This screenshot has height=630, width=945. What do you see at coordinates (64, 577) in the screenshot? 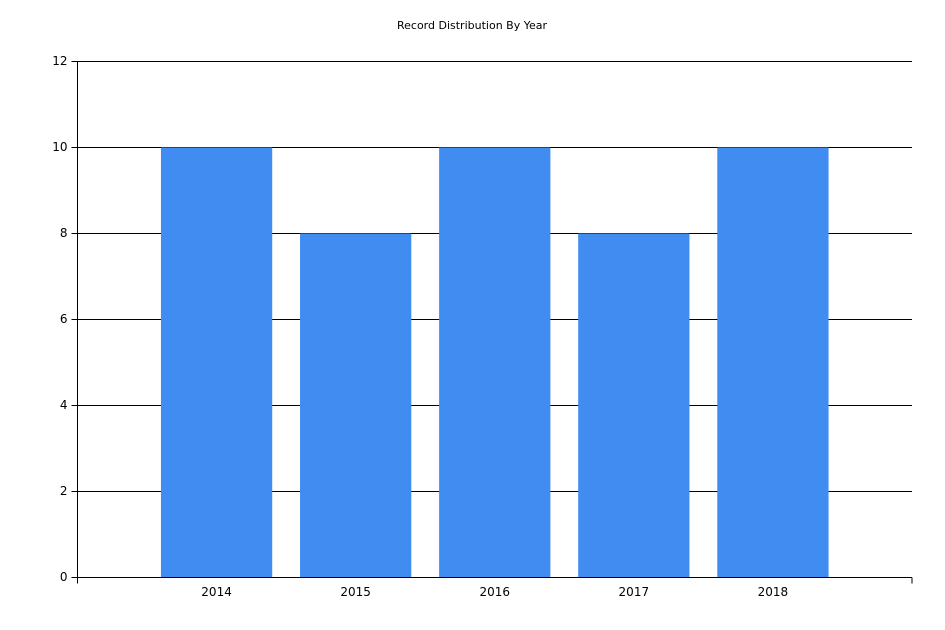
I see `y-tick-label: 0` at bounding box center [64, 577].